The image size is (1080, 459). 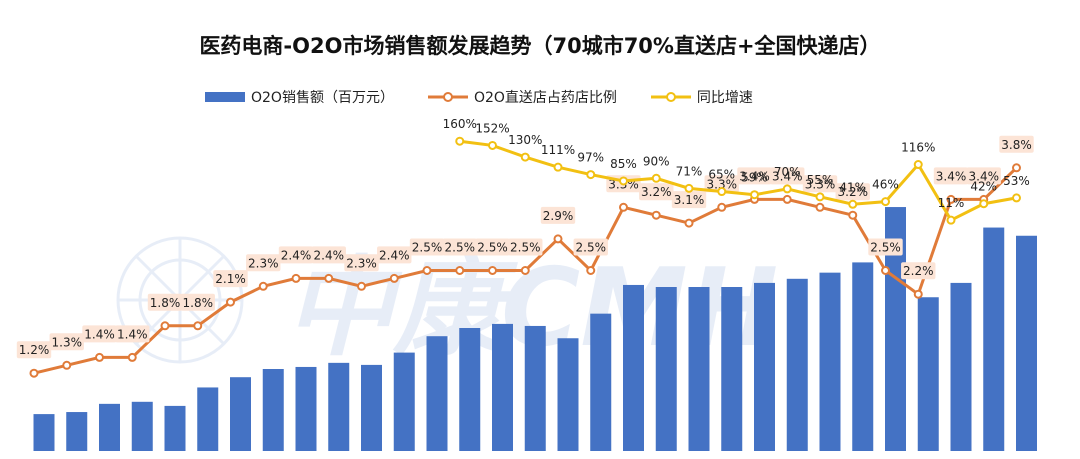 I want to click on direct-ratio-label-0: 1.2%, so click(x=34, y=350).